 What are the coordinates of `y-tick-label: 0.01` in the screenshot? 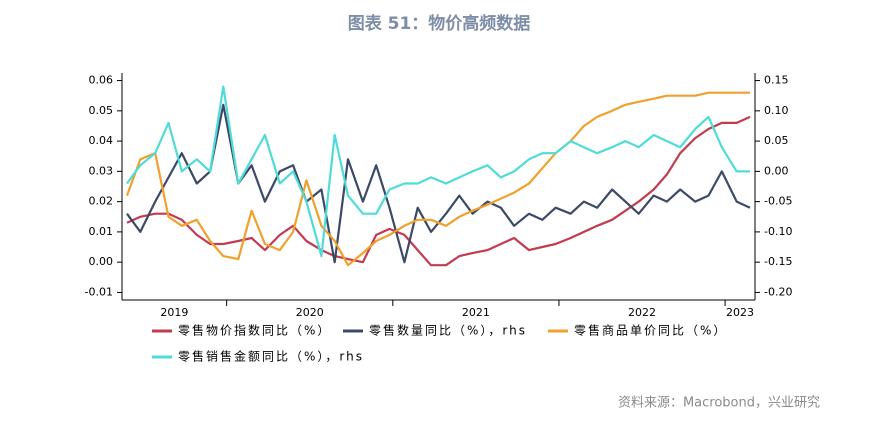 It's located at (101, 231).